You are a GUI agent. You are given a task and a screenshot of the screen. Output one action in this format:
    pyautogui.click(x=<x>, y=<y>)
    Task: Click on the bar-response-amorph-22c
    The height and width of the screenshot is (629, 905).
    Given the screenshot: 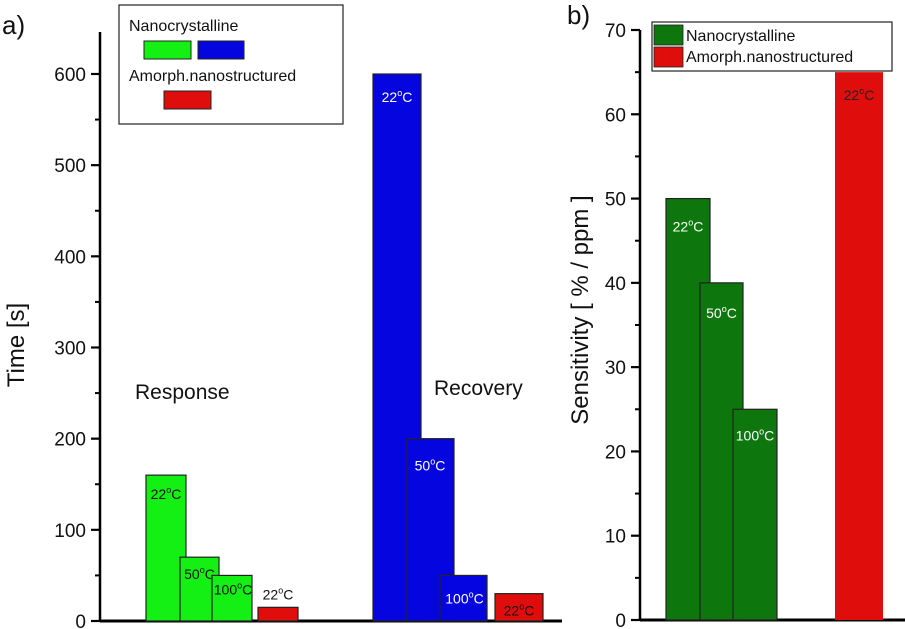 What is the action you would take?
    pyautogui.click(x=278, y=614)
    